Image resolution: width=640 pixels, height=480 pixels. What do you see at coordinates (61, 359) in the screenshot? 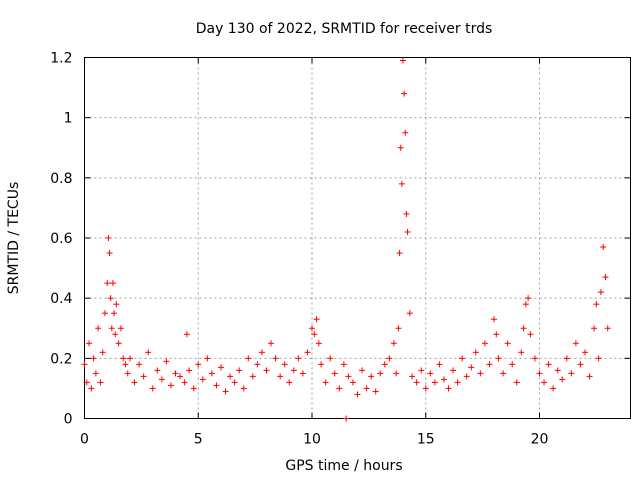
I see `y-tick-label: 0.2` at bounding box center [61, 359].